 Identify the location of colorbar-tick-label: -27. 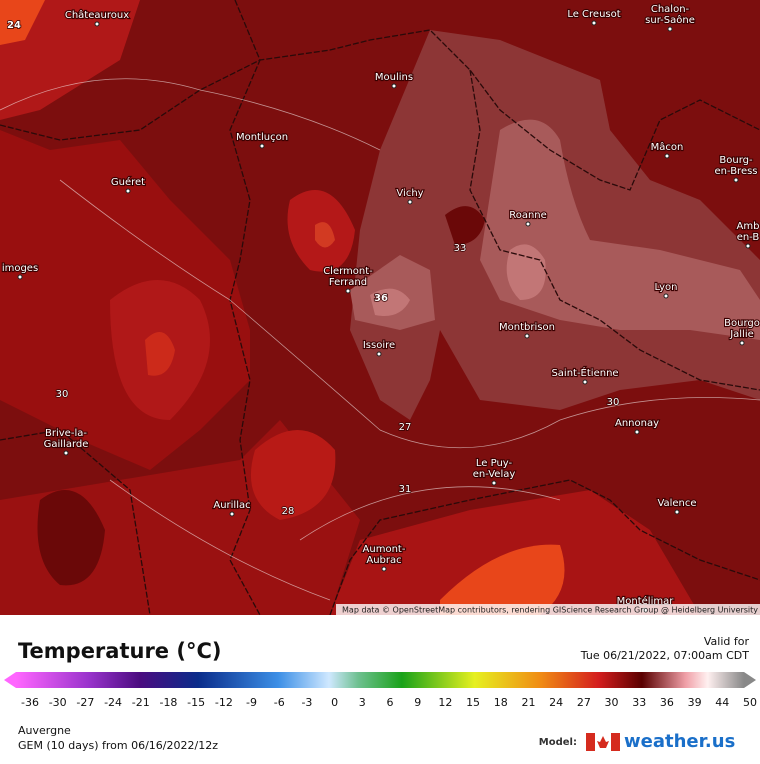
(85, 702).